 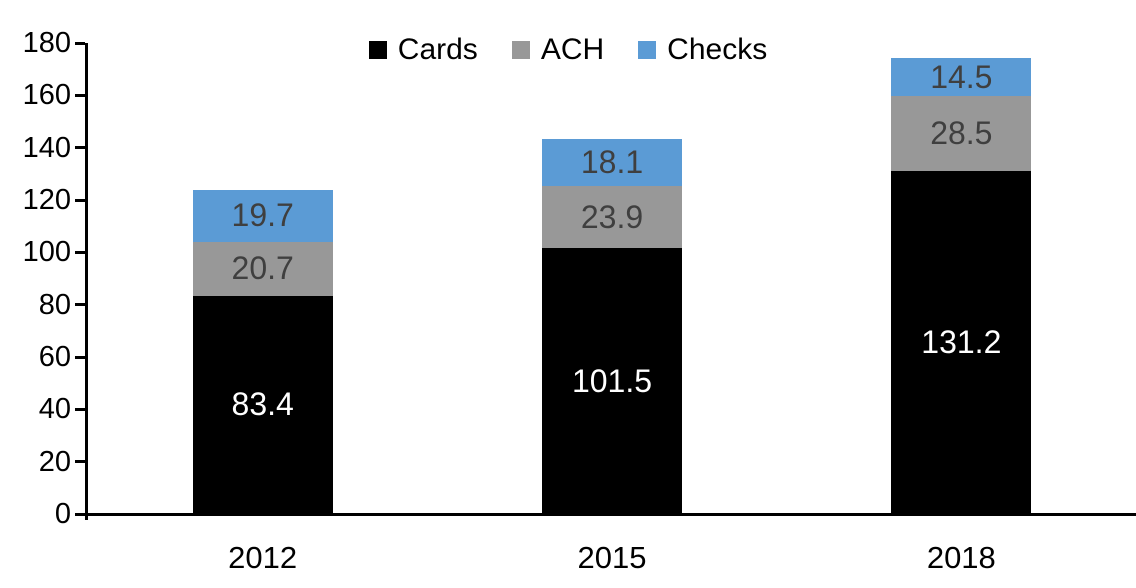 I want to click on data-label-checks-2018: 14.5, so click(x=961, y=76).